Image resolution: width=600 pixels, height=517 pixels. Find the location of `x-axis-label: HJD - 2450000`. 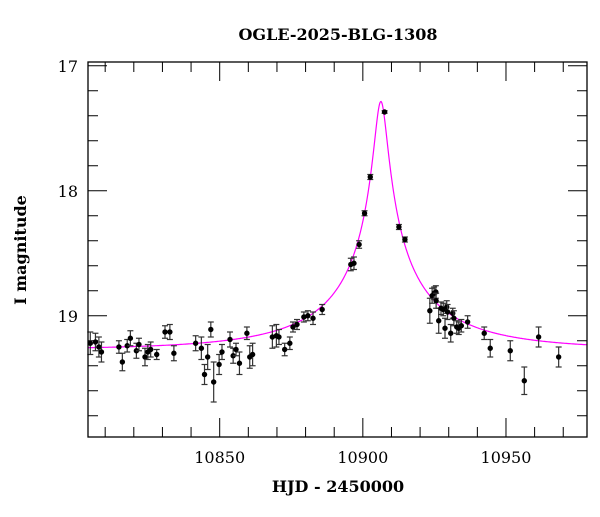

x-axis-label: HJD - 2450000 is located at coordinates (338, 486).